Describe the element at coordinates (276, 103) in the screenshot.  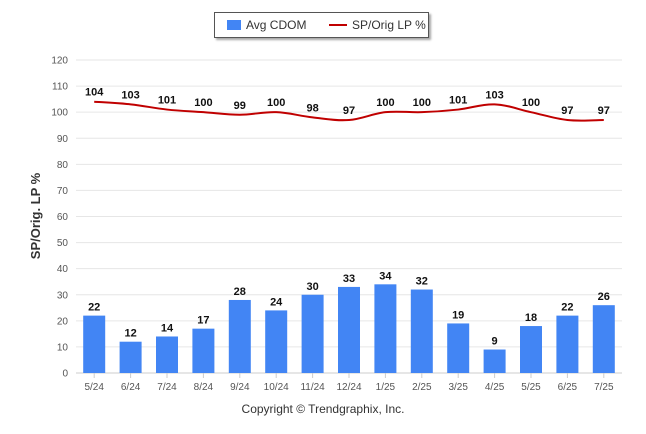
I see `line-value-label-5: 100` at that location.